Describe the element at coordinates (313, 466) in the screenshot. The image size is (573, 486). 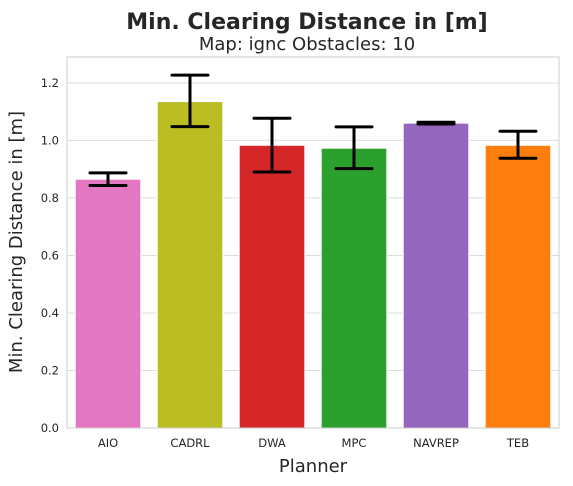
I see `x-axis-label: Planner` at that location.